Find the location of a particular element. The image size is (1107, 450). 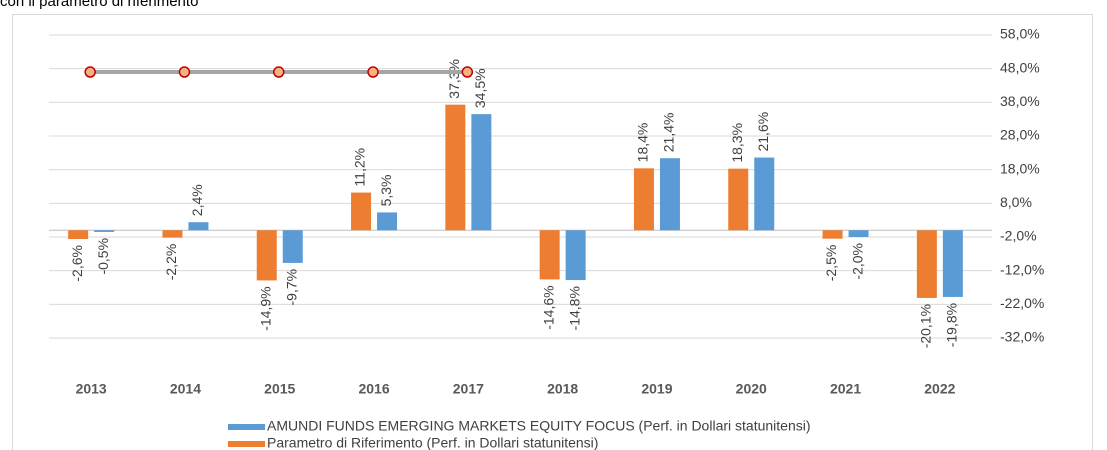

x-tick-label: 2022 is located at coordinates (939, 389).